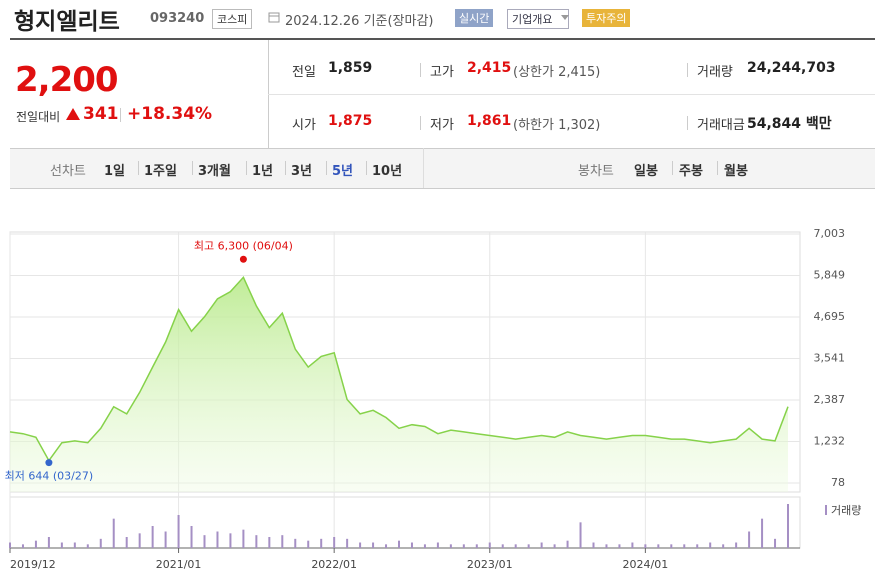 Image resolution: width=875 pixels, height=578 pixels. I want to click on tab-bar, so click(442, 168).